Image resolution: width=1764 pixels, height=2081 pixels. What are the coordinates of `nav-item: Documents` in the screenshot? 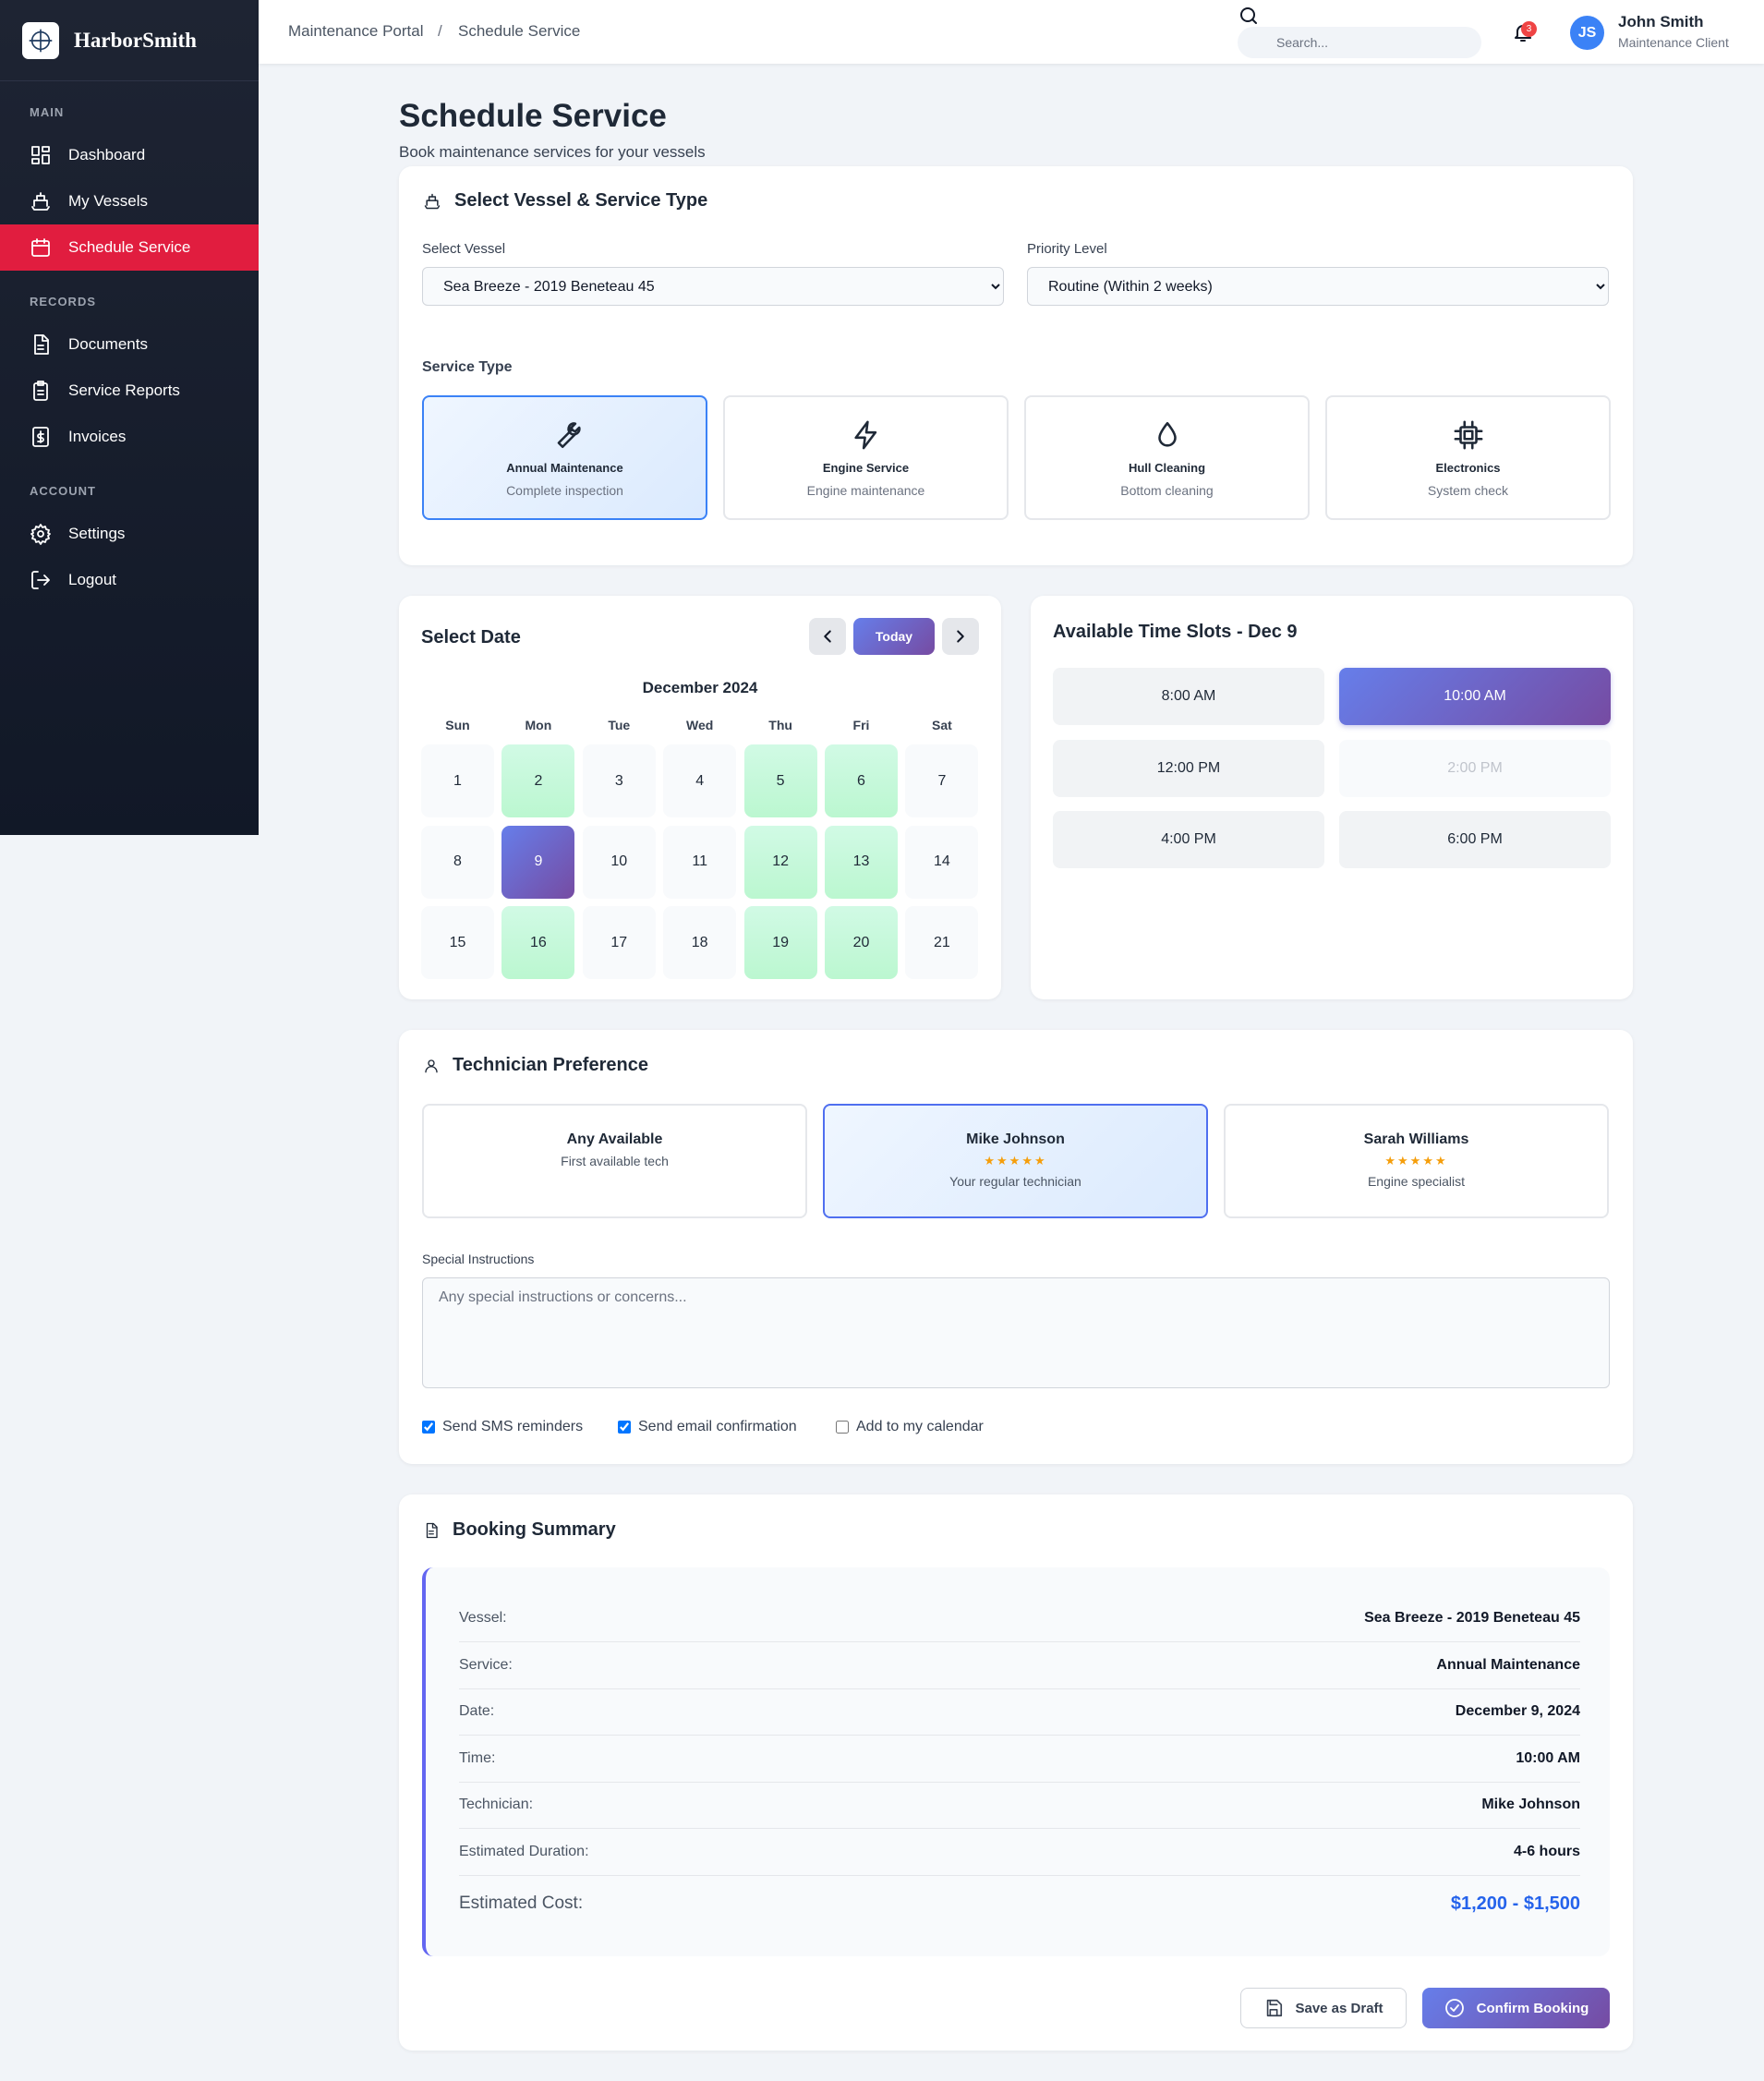 It's located at (129, 344).